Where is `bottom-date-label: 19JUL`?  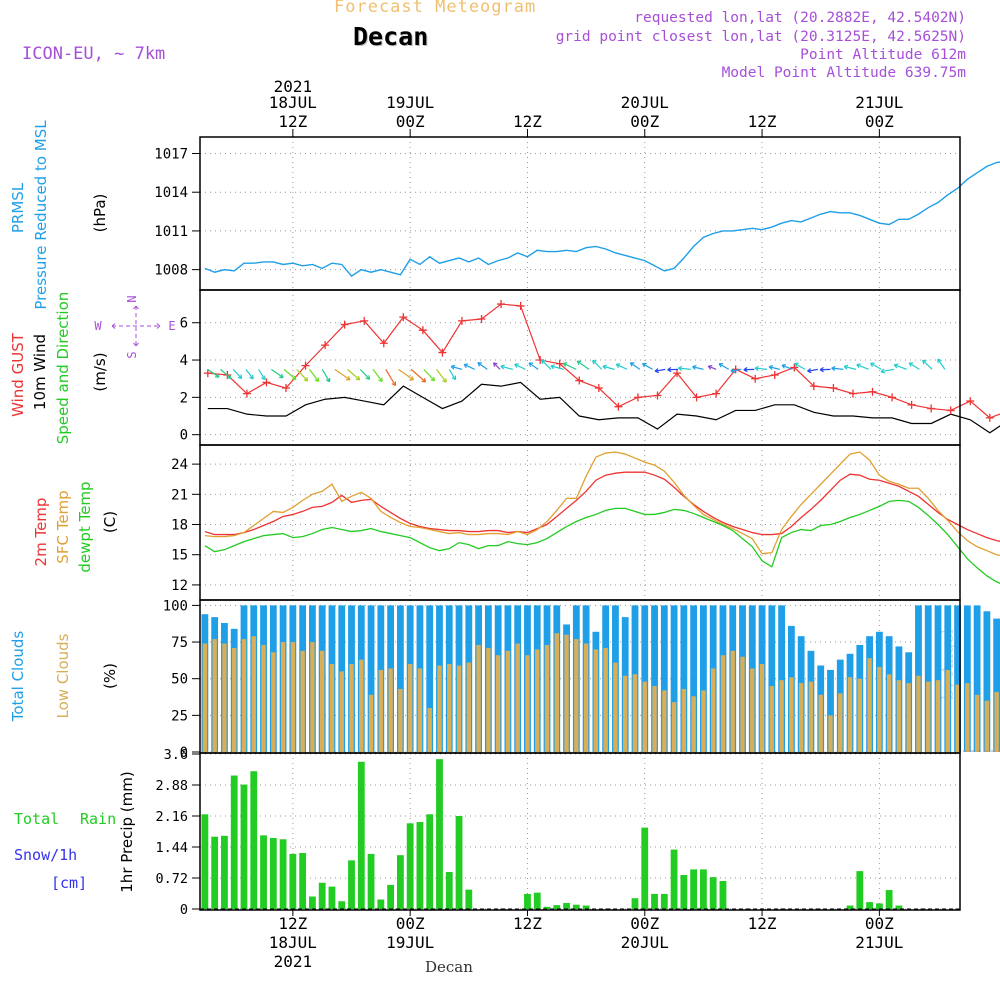 bottom-date-label: 19JUL is located at coordinates (410, 942).